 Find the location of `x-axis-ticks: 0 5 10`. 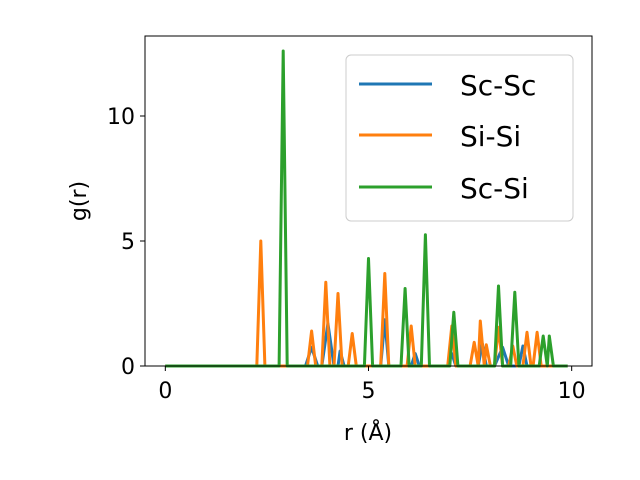

x-axis-ticks: 0 5 10 is located at coordinates (372, 385).